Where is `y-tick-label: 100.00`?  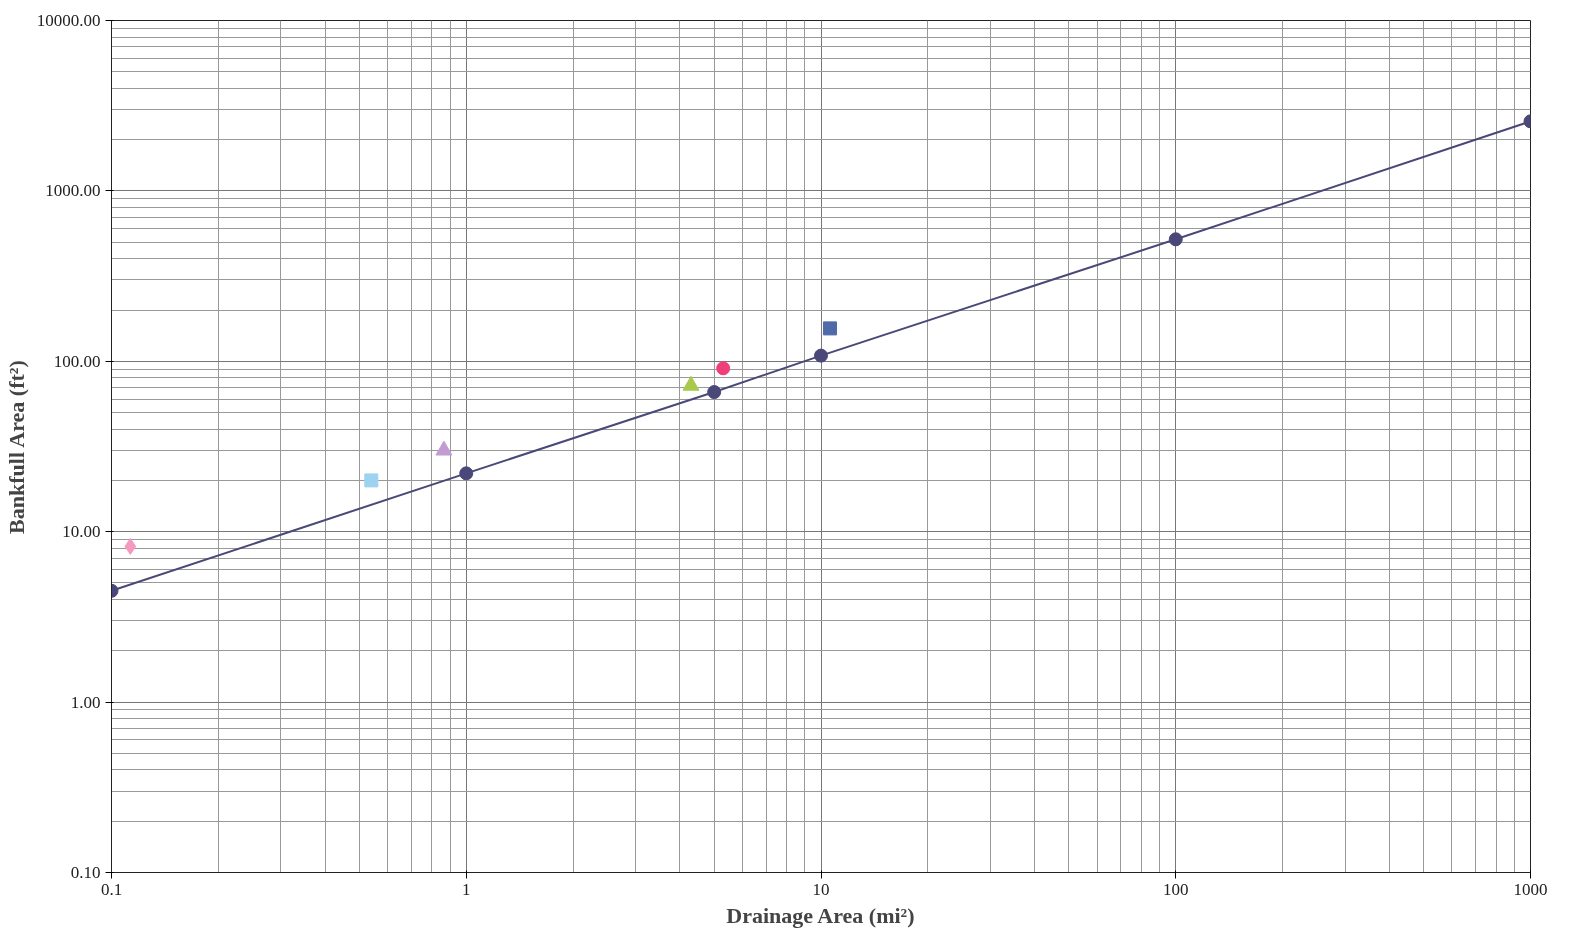 y-tick-label: 100.00 is located at coordinates (77, 361).